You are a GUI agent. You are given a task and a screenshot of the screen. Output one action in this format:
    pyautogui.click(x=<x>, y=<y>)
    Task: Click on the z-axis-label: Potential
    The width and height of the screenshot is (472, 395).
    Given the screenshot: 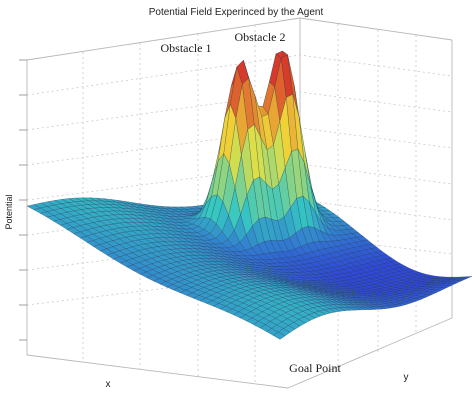 What is the action you would take?
    pyautogui.click(x=9, y=211)
    